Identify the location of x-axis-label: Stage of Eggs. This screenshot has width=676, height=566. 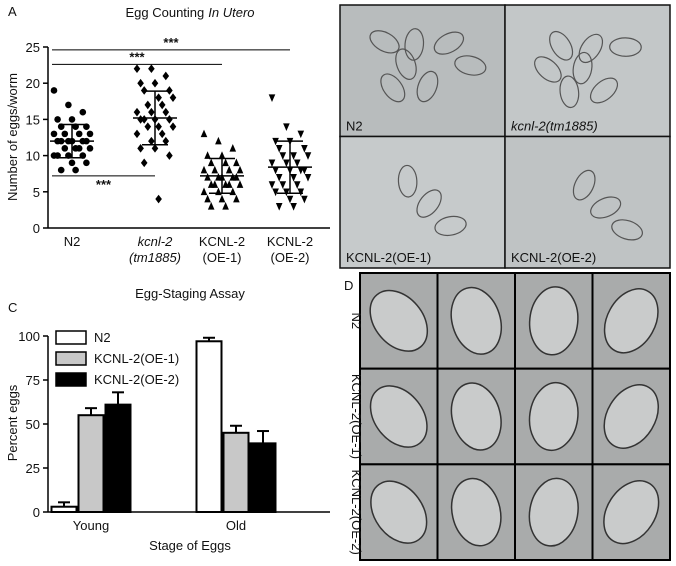
(190, 545).